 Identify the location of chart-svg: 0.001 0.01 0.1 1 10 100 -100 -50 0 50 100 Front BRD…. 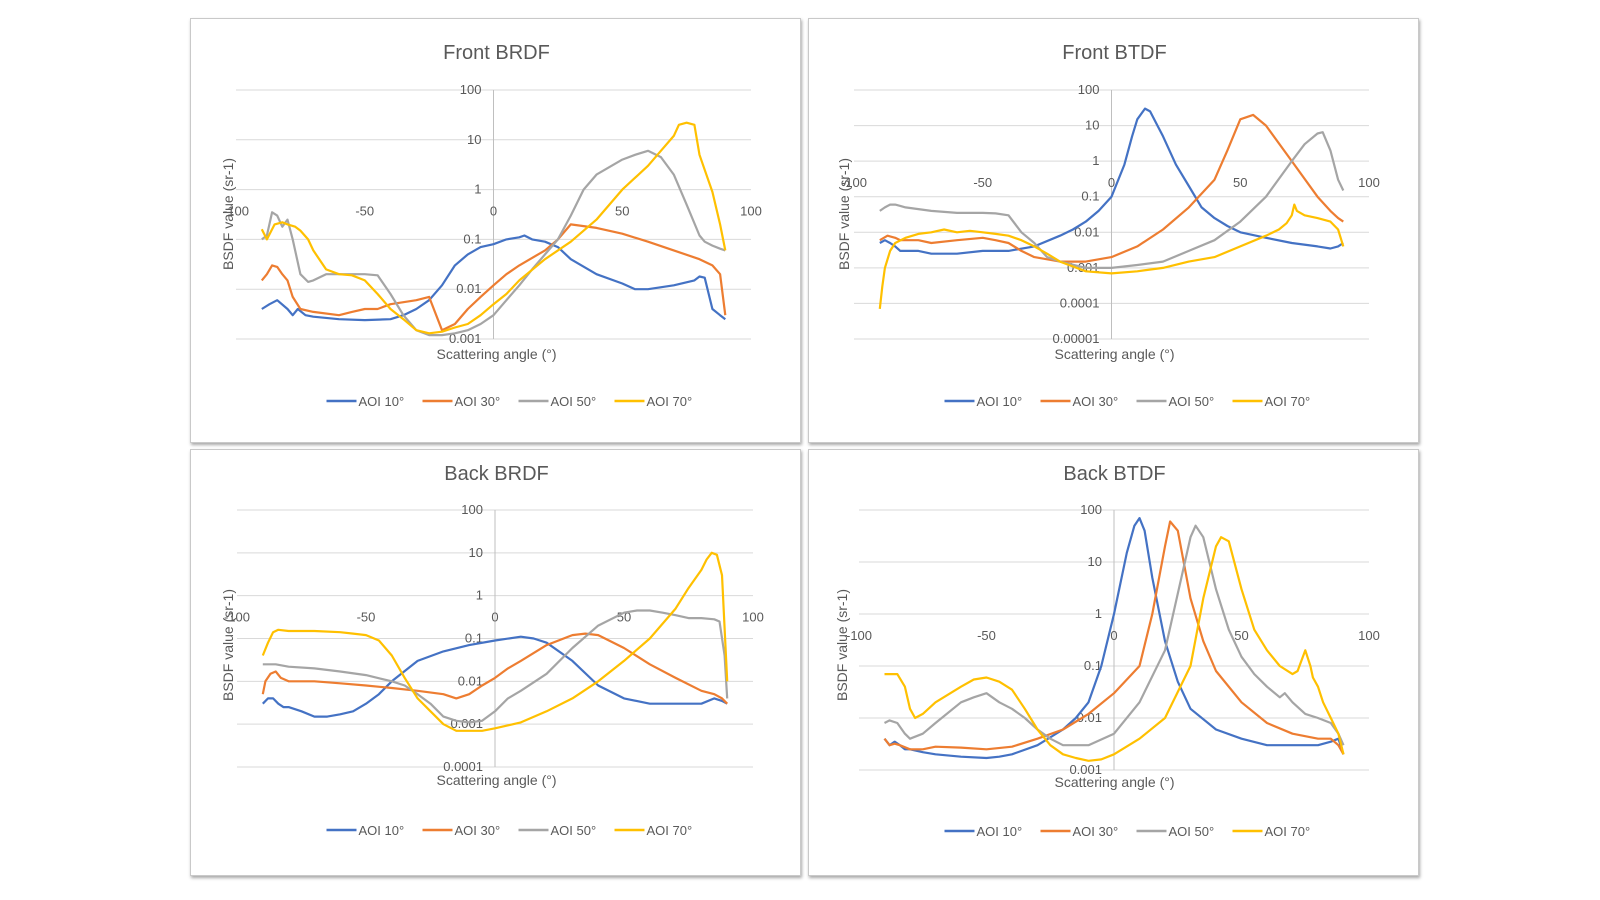
(491, 225).